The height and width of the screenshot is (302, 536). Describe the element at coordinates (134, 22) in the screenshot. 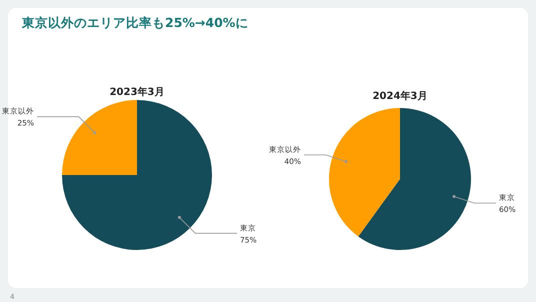

I see `text: 東京以外のエリア比率も25%→40%に` at that location.